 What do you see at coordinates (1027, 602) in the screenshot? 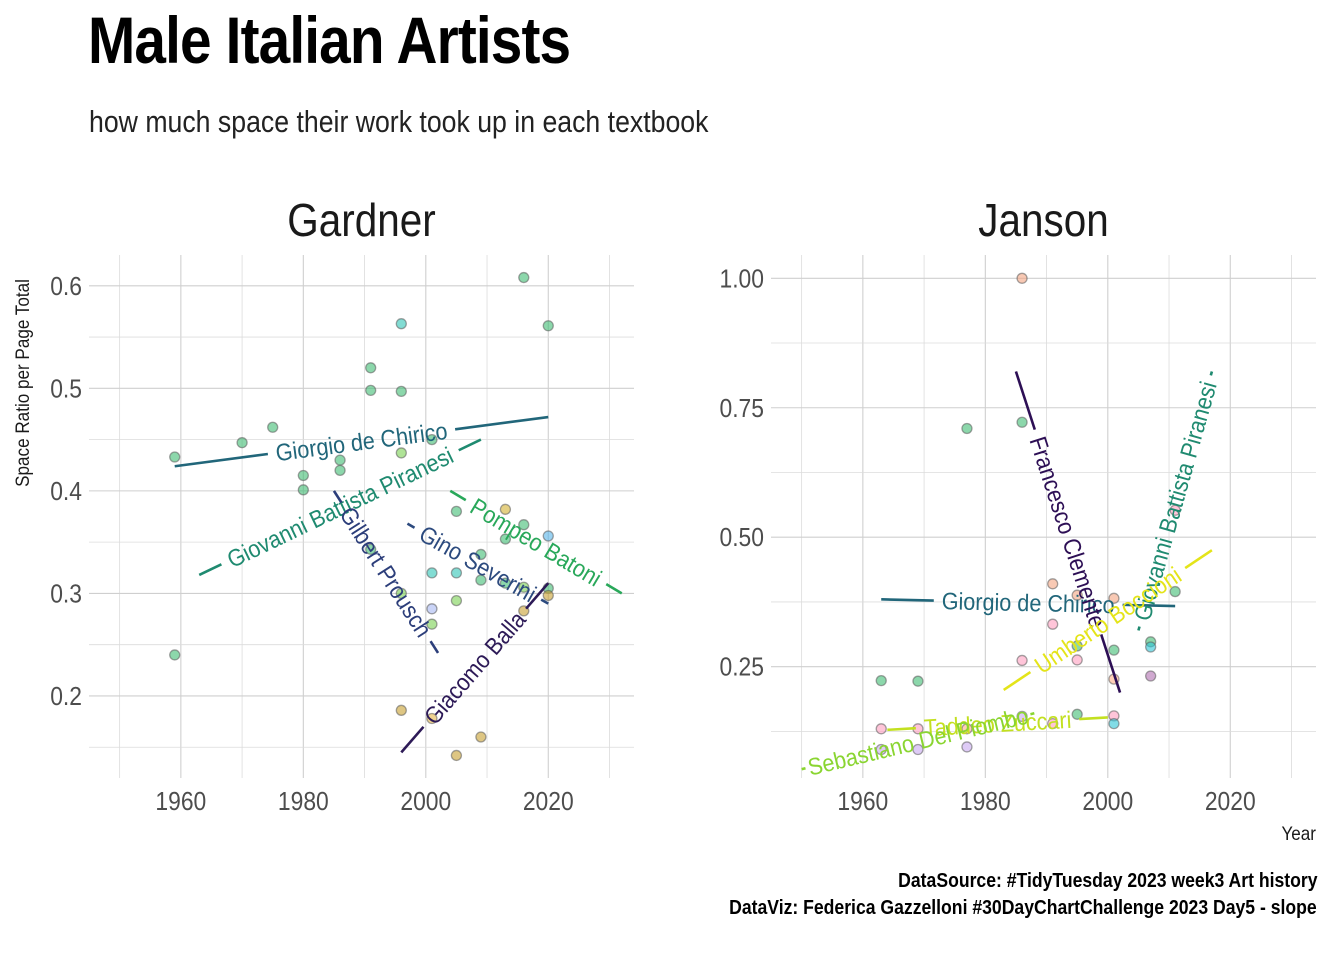
I see `slope-label: Giorgio de Chirico` at bounding box center [1027, 602].